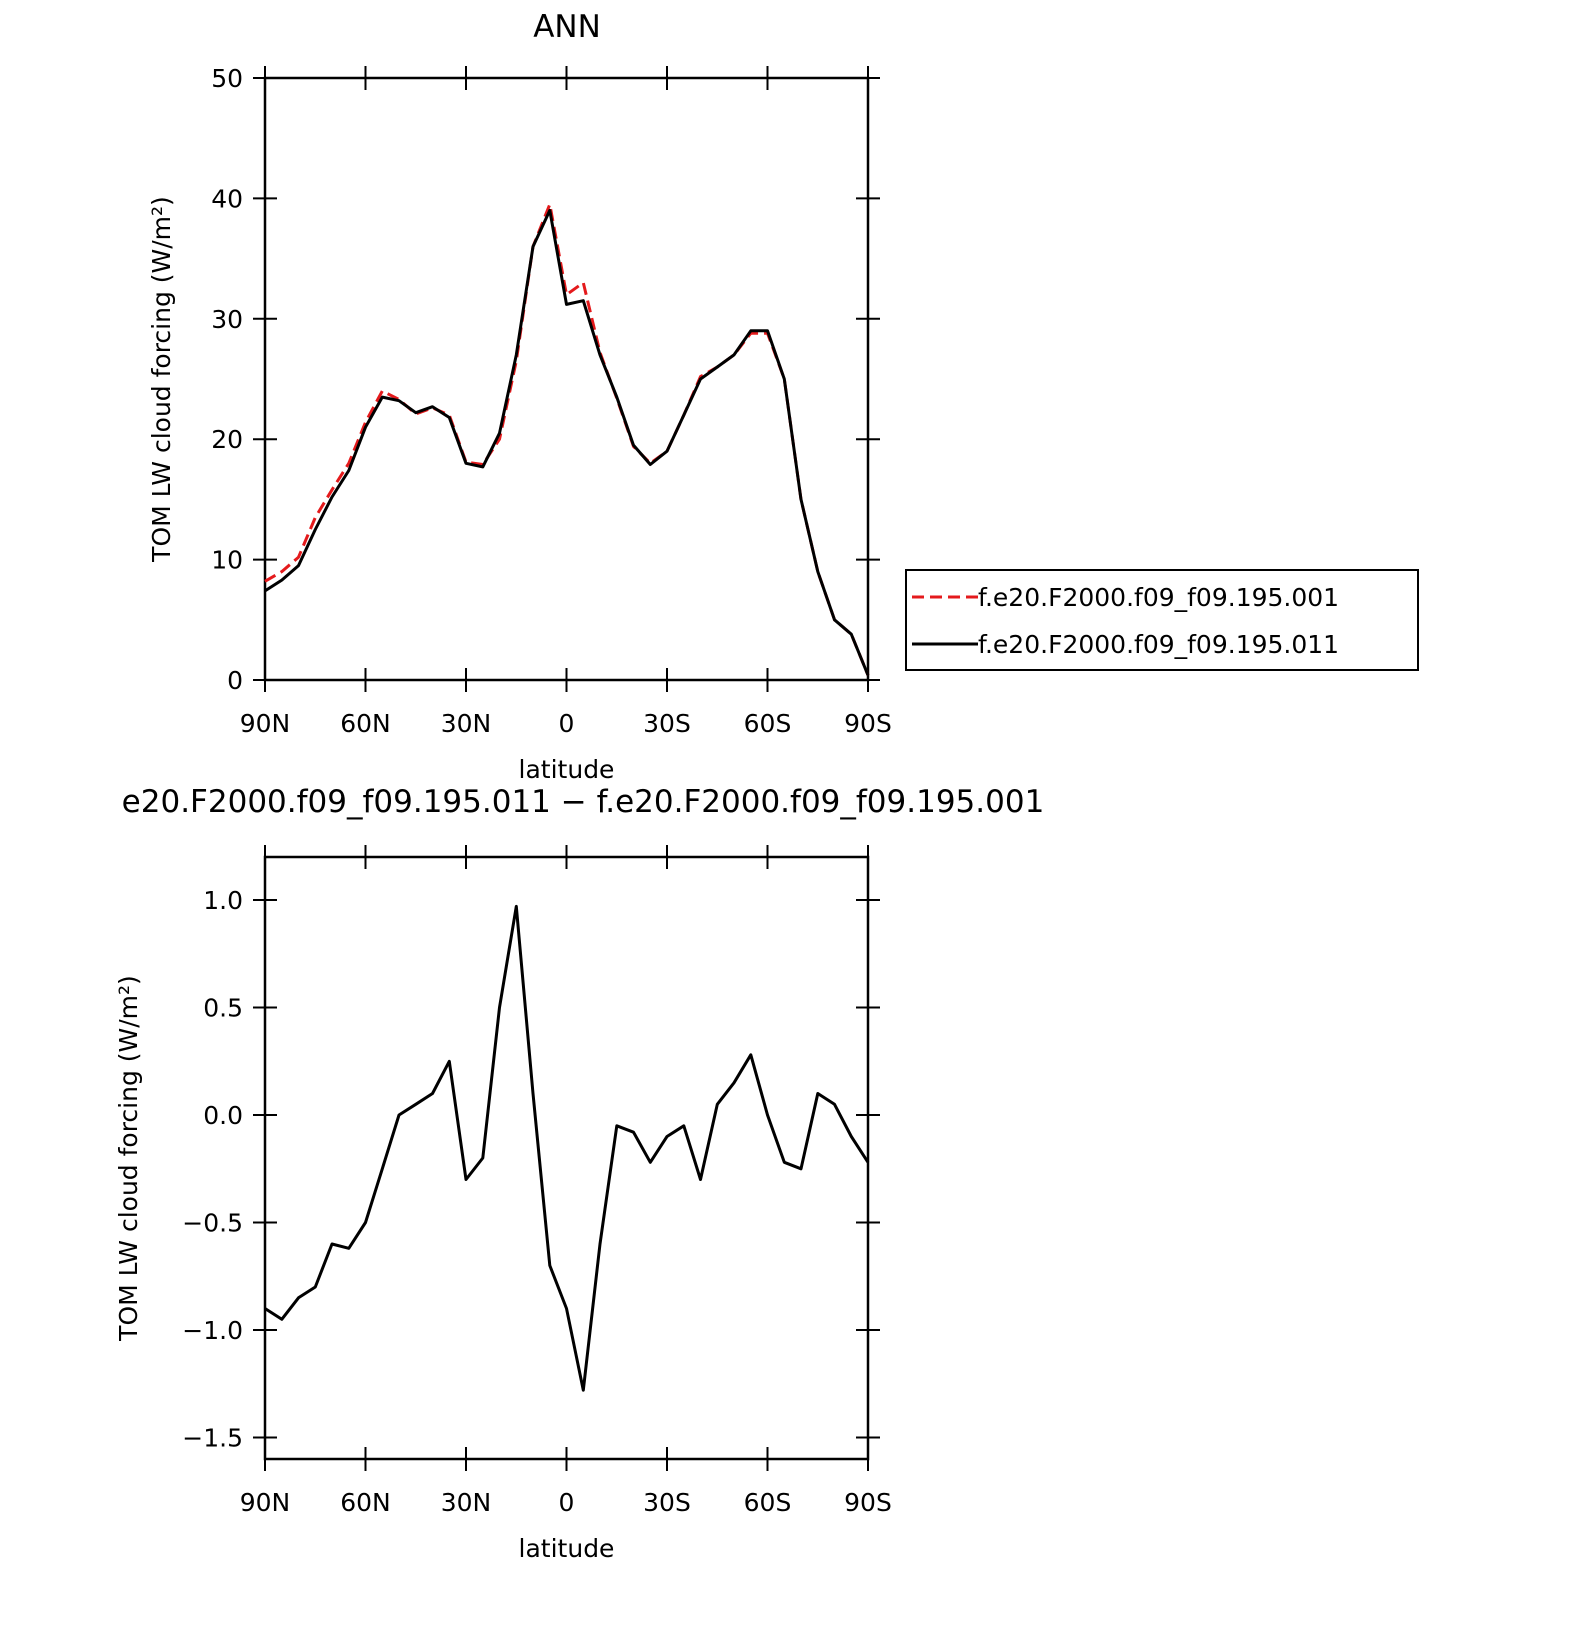 Image resolution: width=1591 pixels, height=1641 pixels. Describe the element at coordinates (227, 560) in the screenshot. I see `y-tick-label: 10` at that location.